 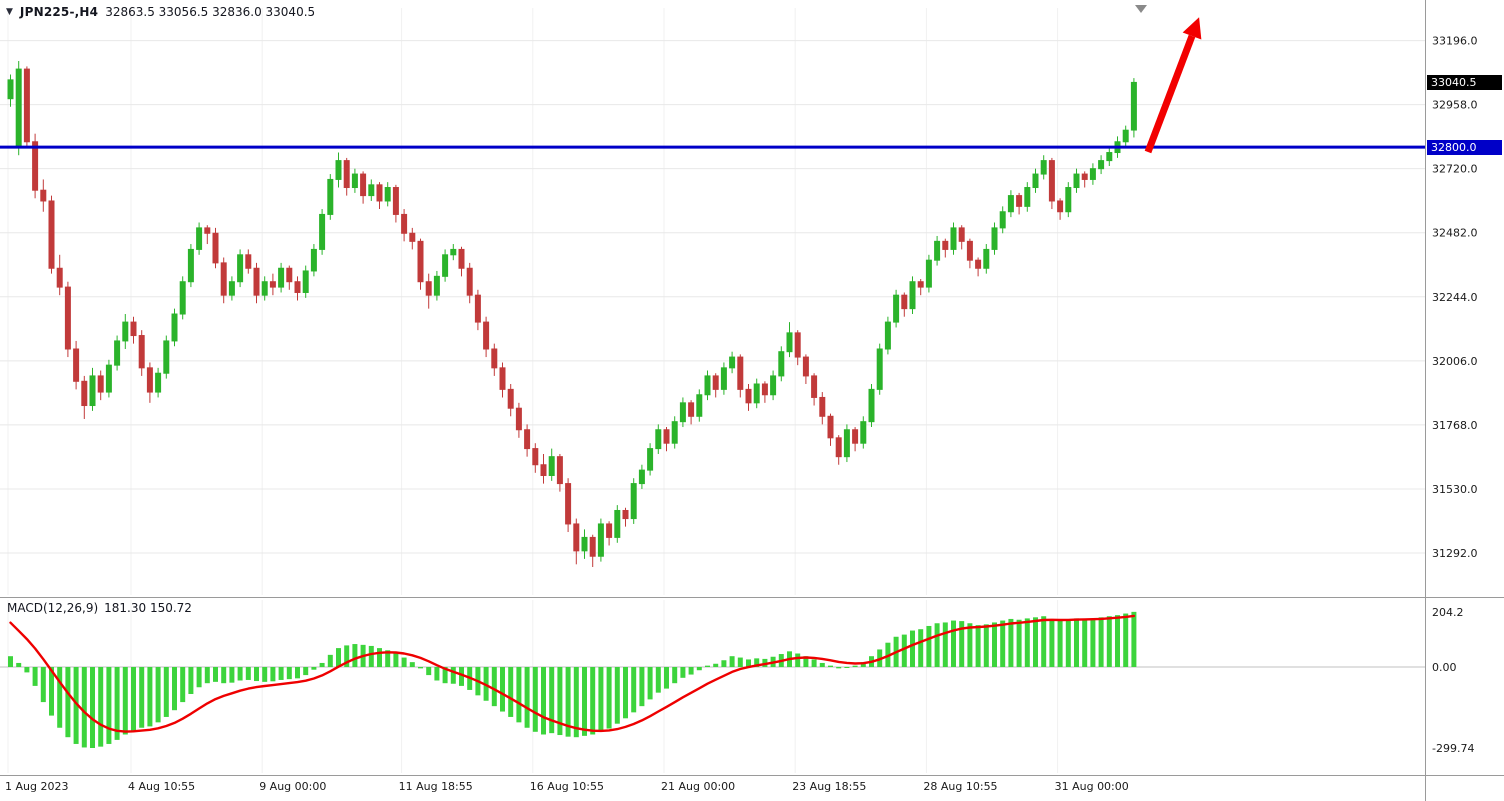 What do you see at coordinates (1464, 147) in the screenshot?
I see `level-price-tag: 32800.0` at bounding box center [1464, 147].